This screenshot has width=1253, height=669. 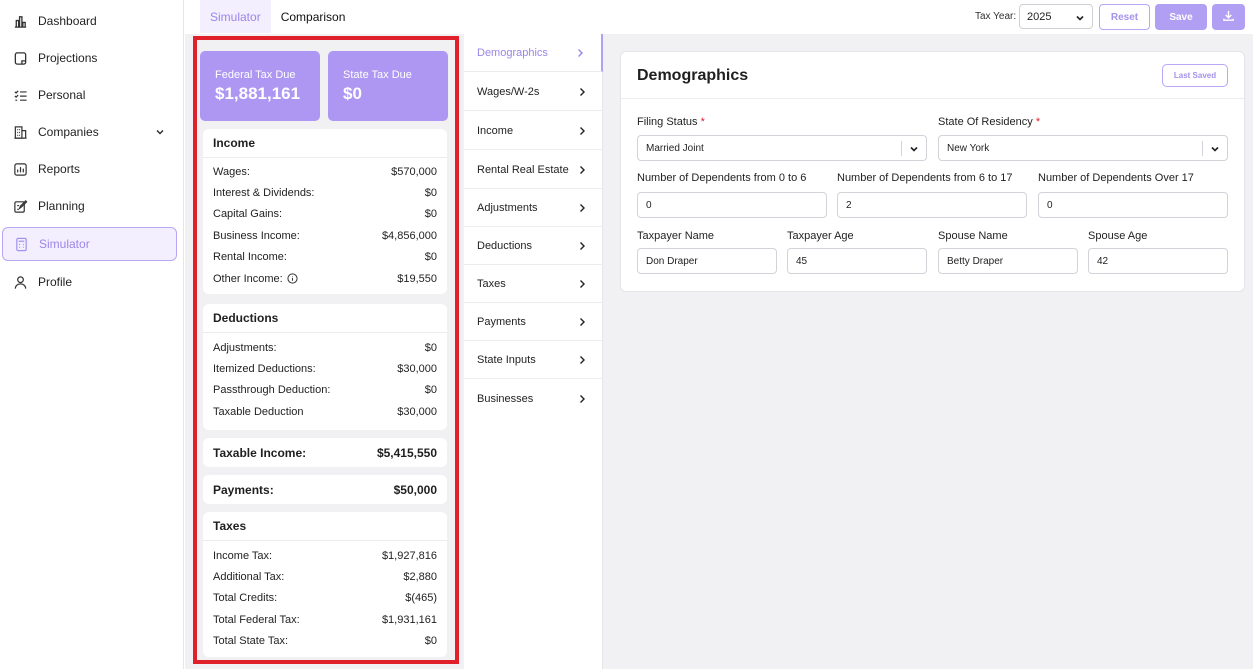 What do you see at coordinates (1039, 16) in the screenshot?
I see `tax-year-value: 2025` at bounding box center [1039, 16].